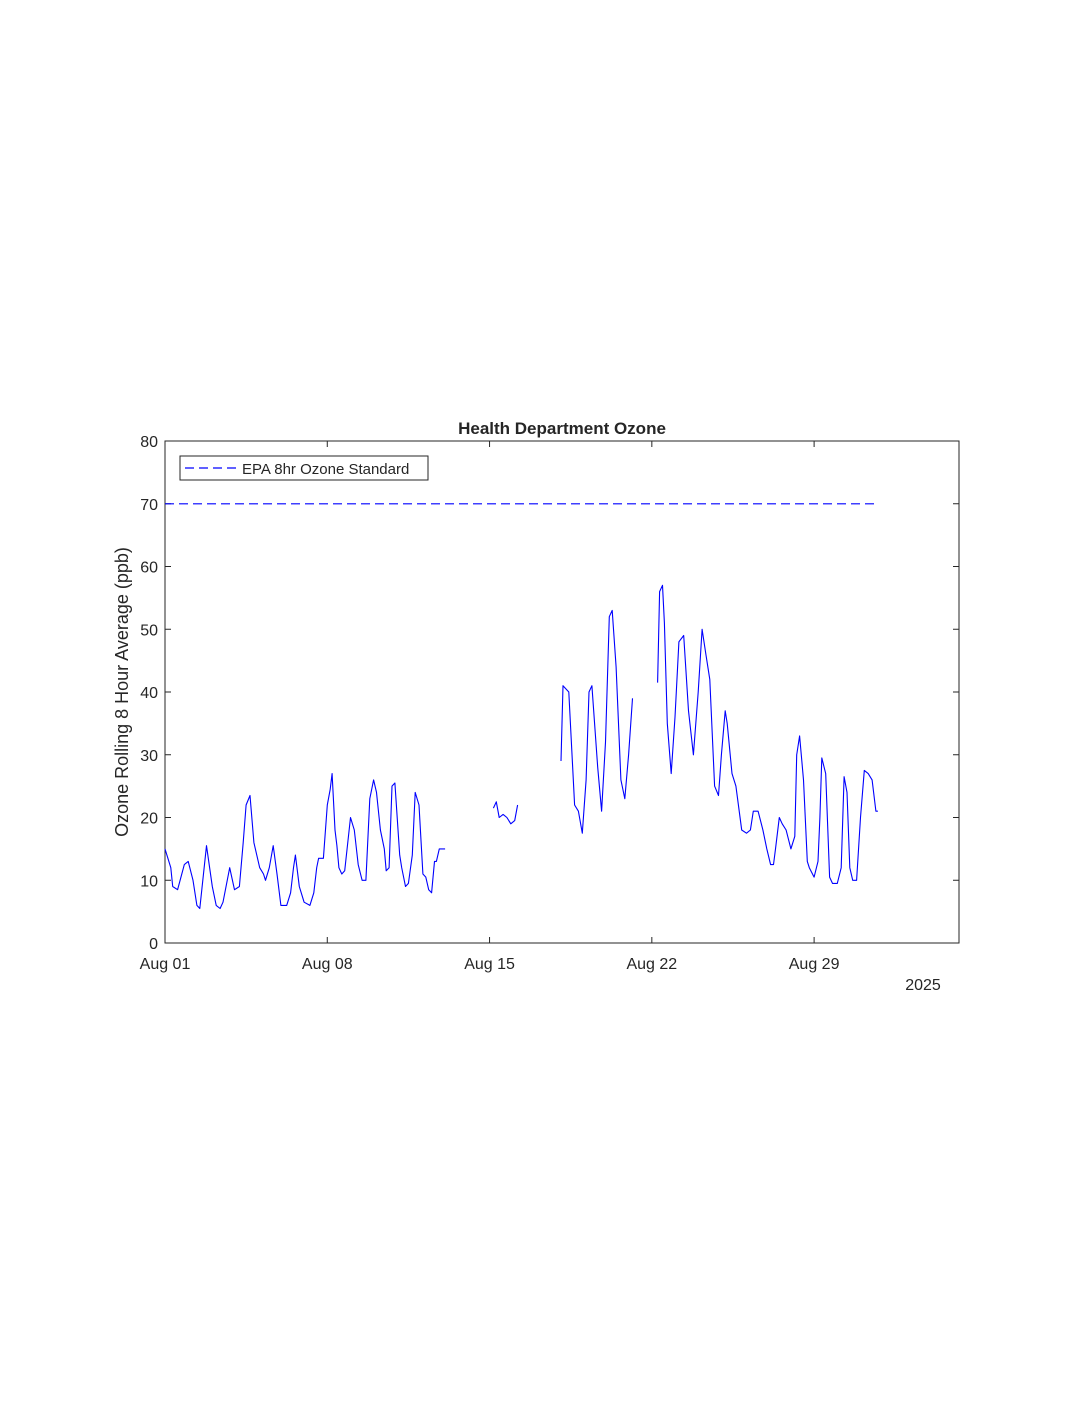 Image resolution: width=1088 pixels, height=1408 pixels. Describe the element at coordinates (149, 756) in the screenshot. I see `y-tick-label: 30` at that location.